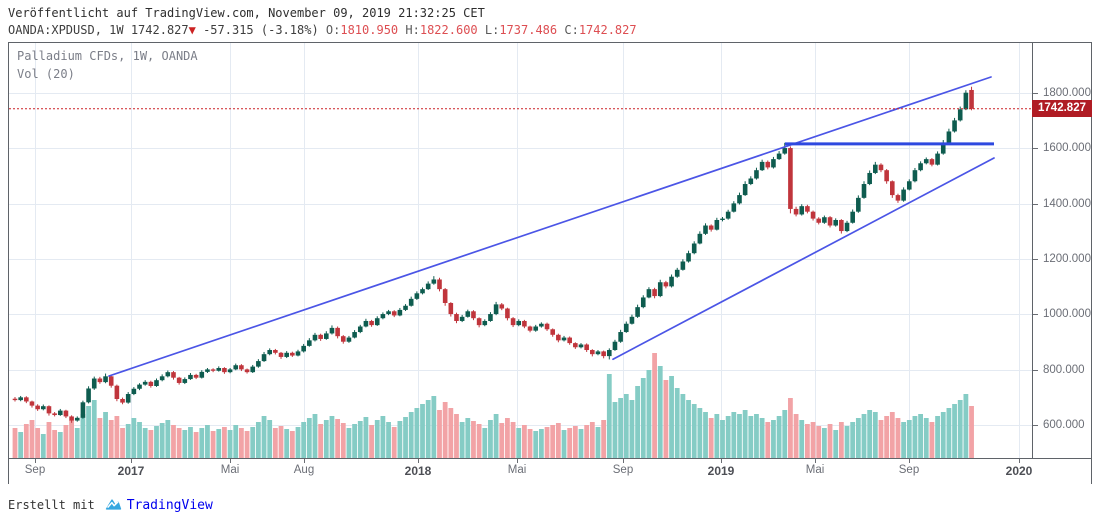 This screenshot has width=1100, height=520. What do you see at coordinates (1062, 108) in the screenshot?
I see `last-price-badge: 1742.827` at bounding box center [1062, 108].